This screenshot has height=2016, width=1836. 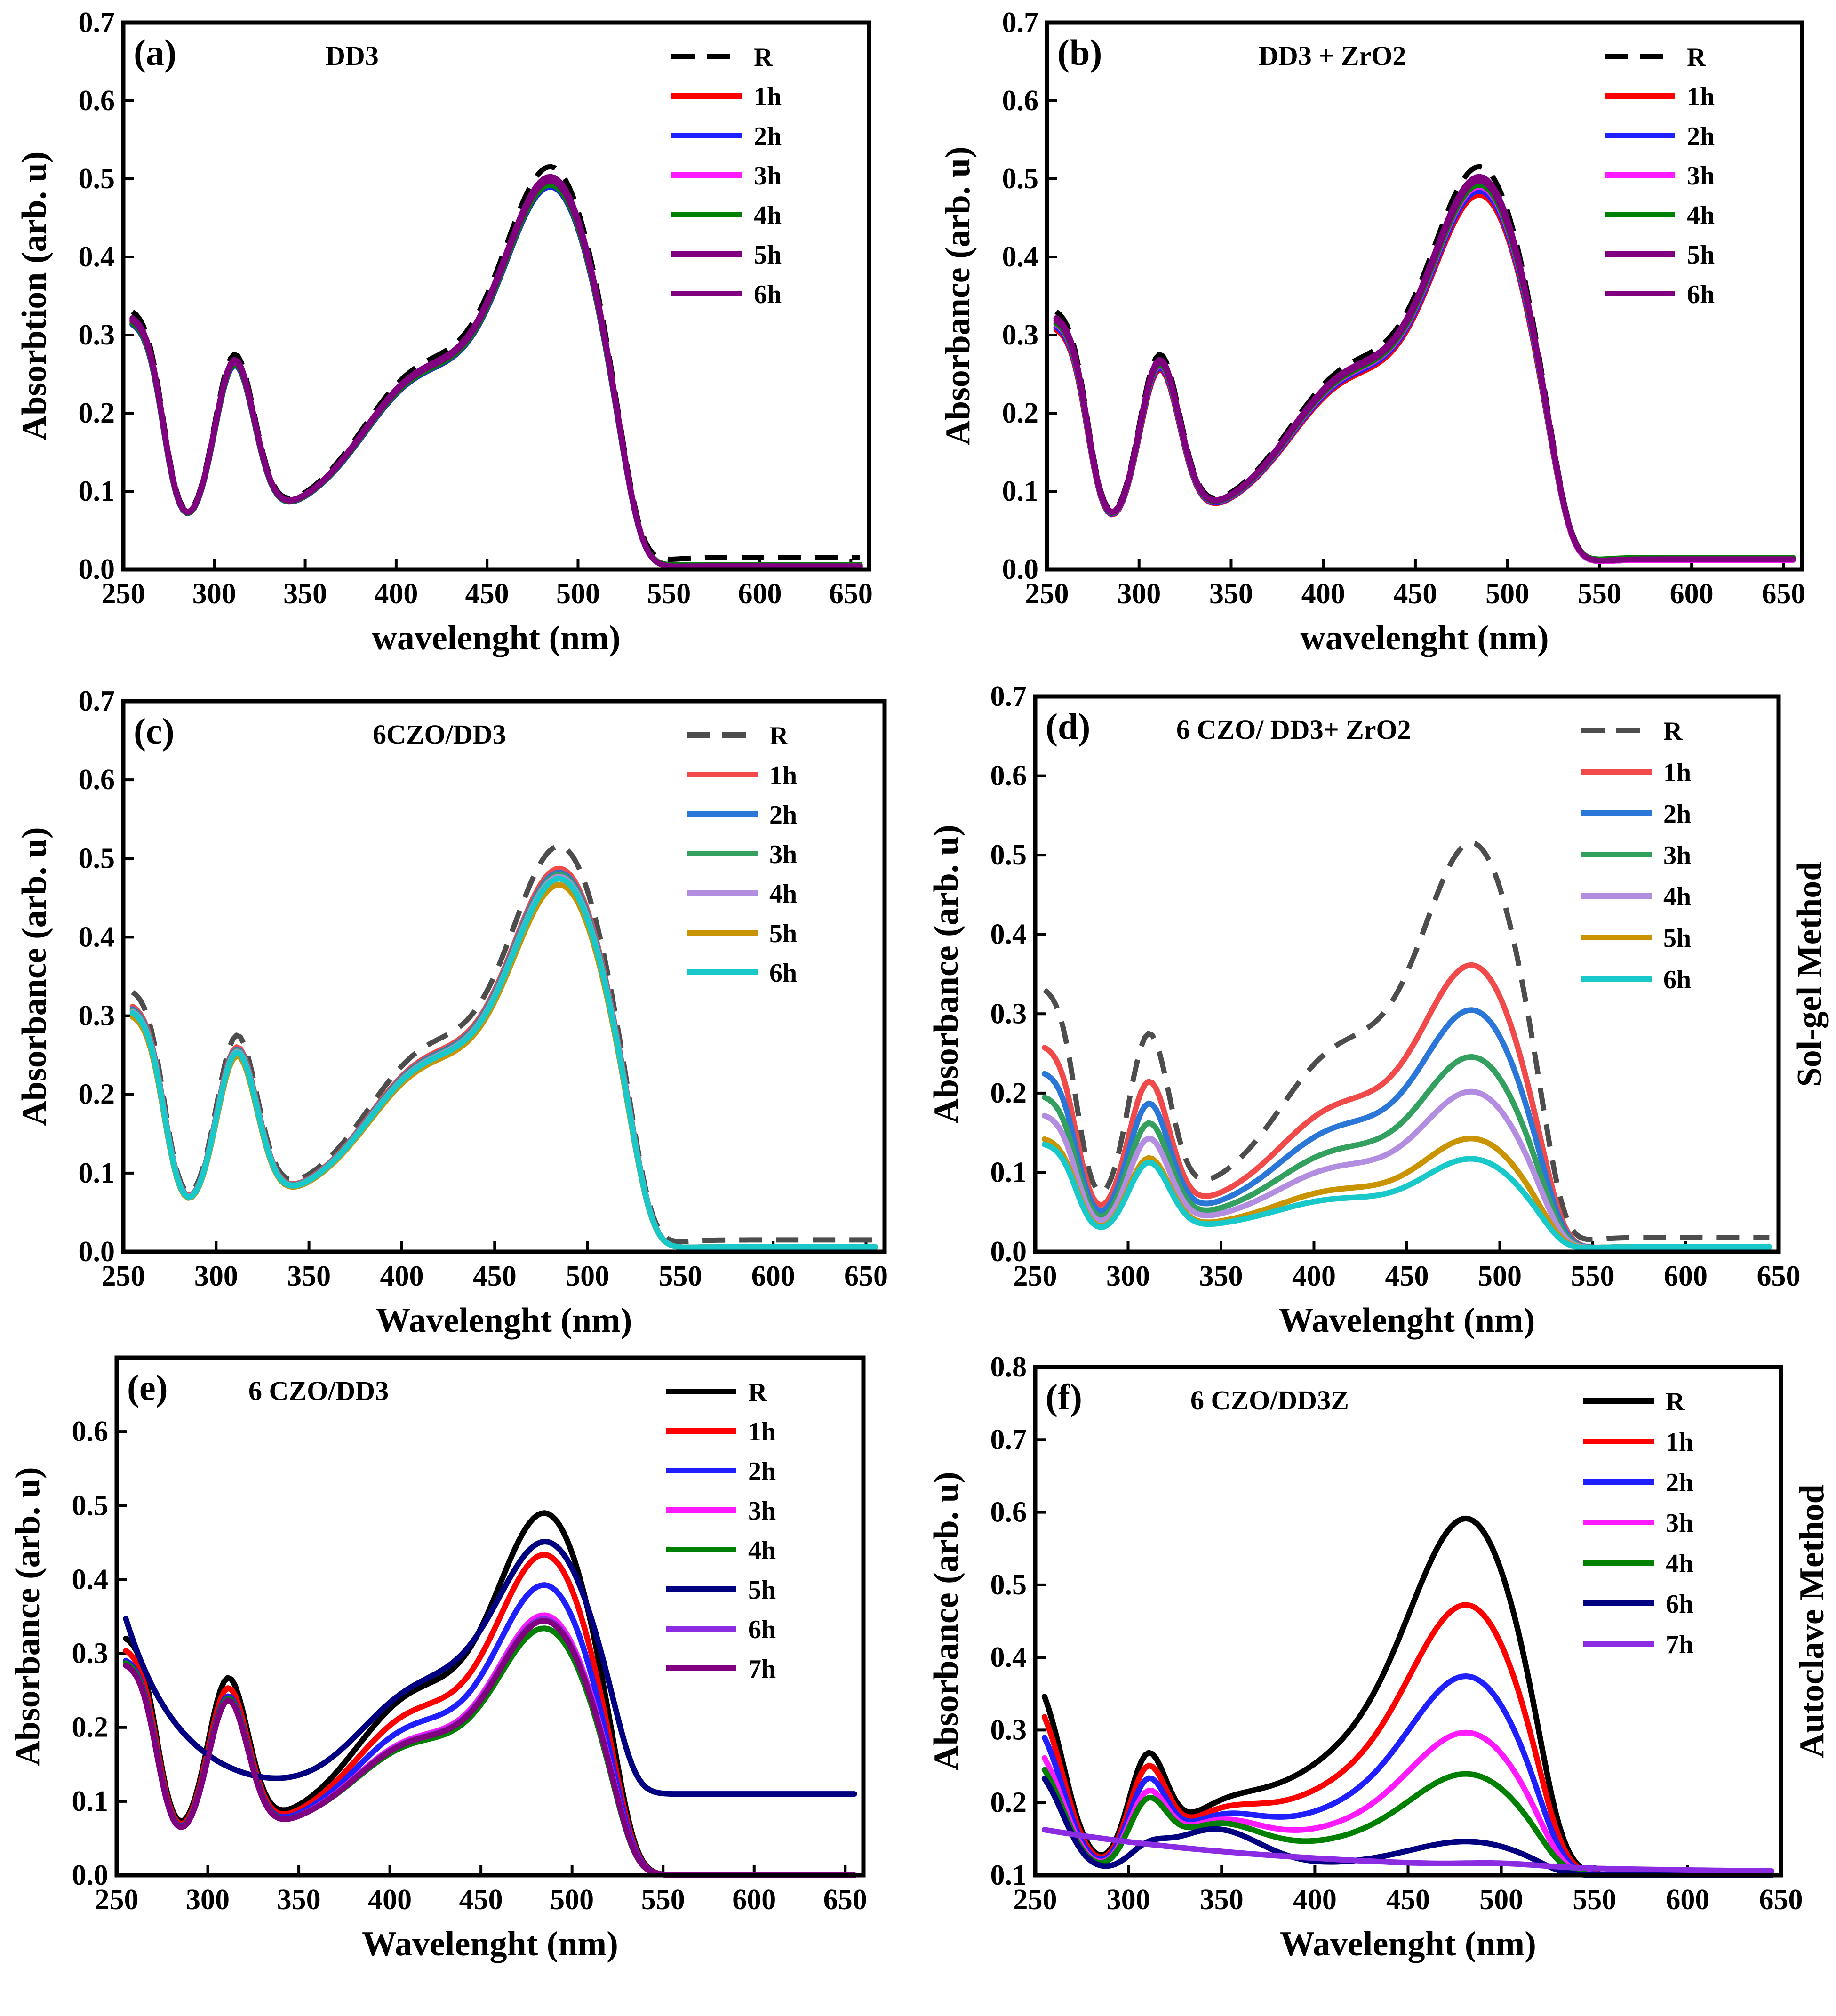 What do you see at coordinates (318, 1391) in the screenshot?
I see `panel-title: 6 CZO/DD3` at bounding box center [318, 1391].